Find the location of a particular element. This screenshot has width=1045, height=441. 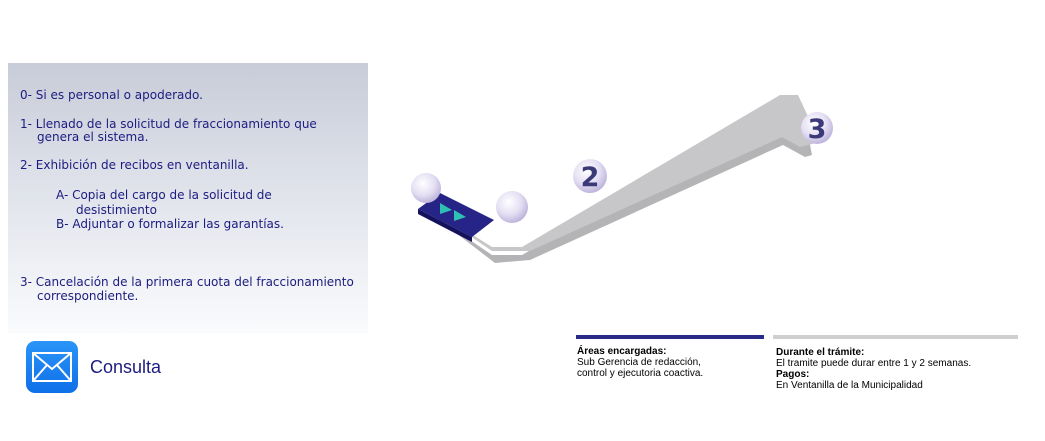

step-number-2: 2 is located at coordinates (590, 177).